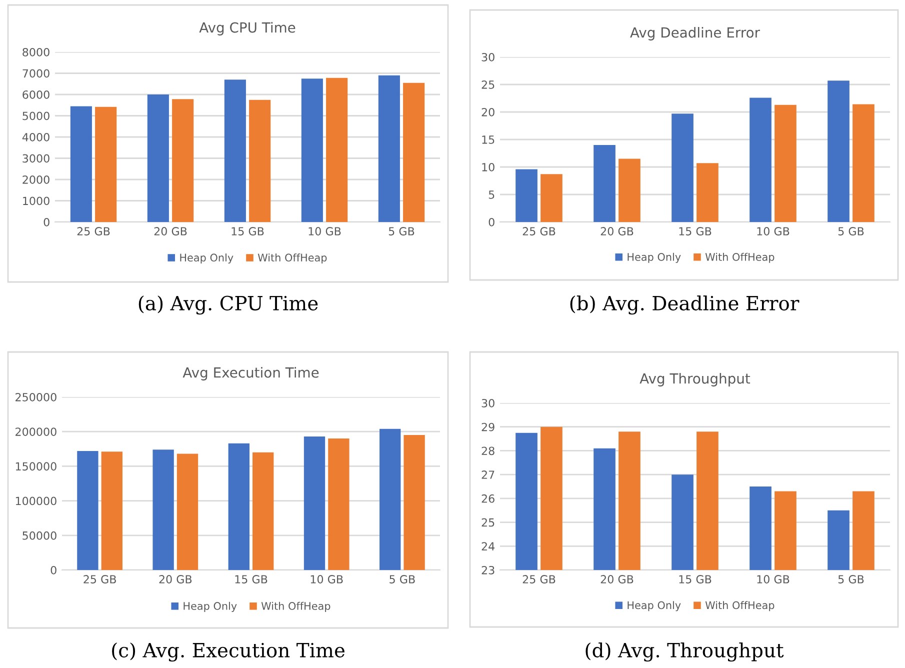  Describe the element at coordinates (488, 167) in the screenshot. I see `y-tick-label: 10` at that location.